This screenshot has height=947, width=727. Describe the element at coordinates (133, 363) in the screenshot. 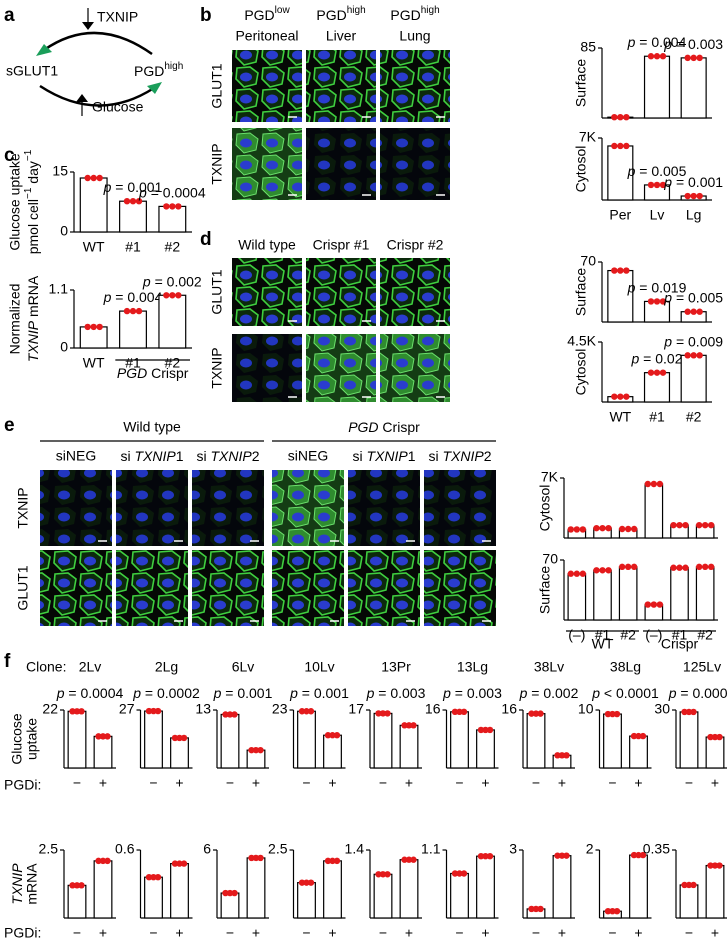

I see `x-tick-label: #1` at that location.